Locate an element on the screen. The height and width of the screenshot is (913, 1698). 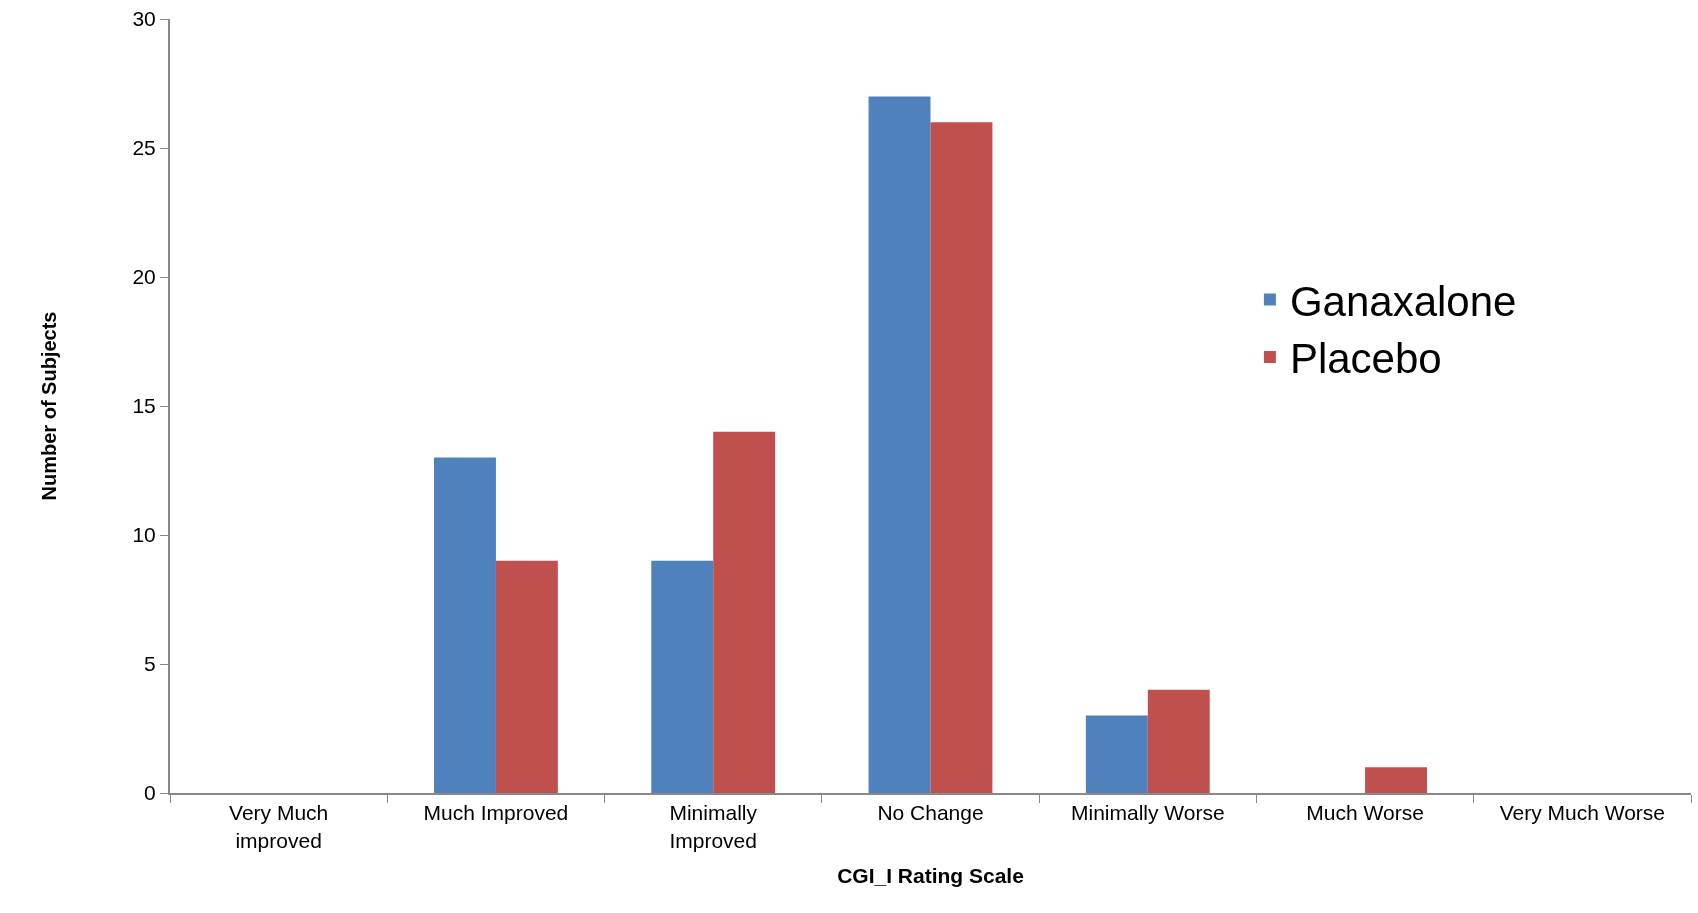
legend-label: Ganaxalone is located at coordinates (1403, 301).